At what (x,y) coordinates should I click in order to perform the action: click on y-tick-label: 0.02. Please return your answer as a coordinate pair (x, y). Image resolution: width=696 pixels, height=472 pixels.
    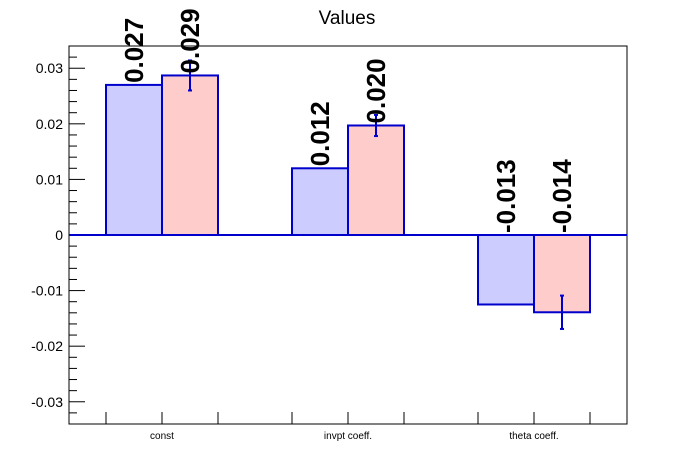
    Looking at the image, I should click on (49, 124).